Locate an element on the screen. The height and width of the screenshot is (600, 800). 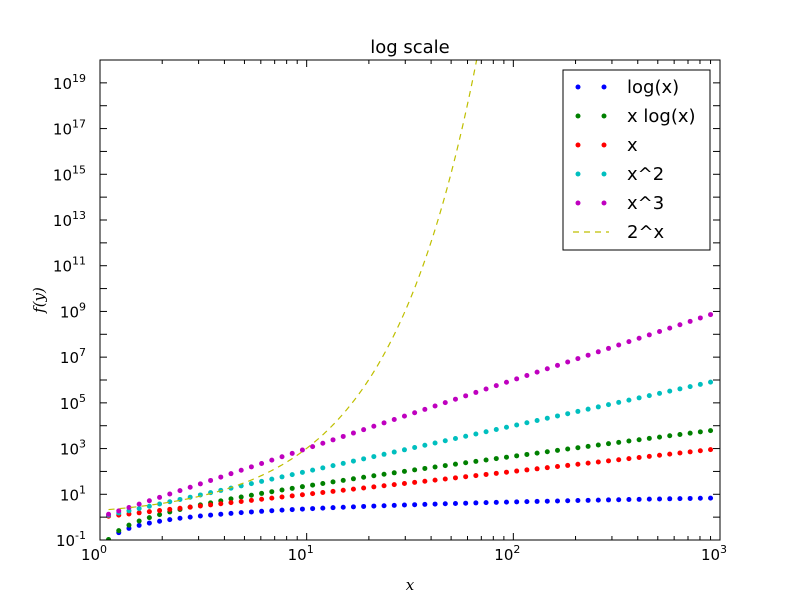
y-tick-label: 10³ is located at coordinates (73, 448).